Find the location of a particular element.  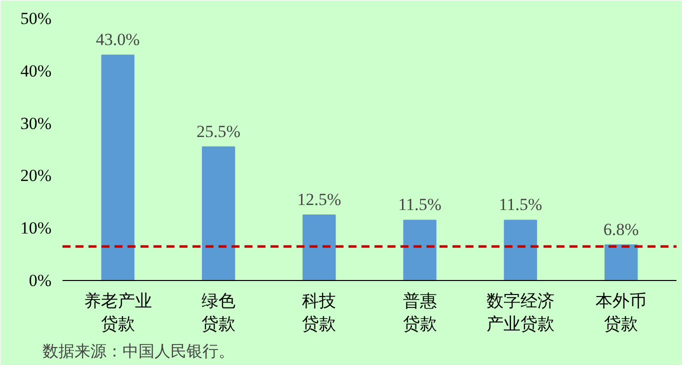

y-tick-label: 0% is located at coordinates (40, 280).